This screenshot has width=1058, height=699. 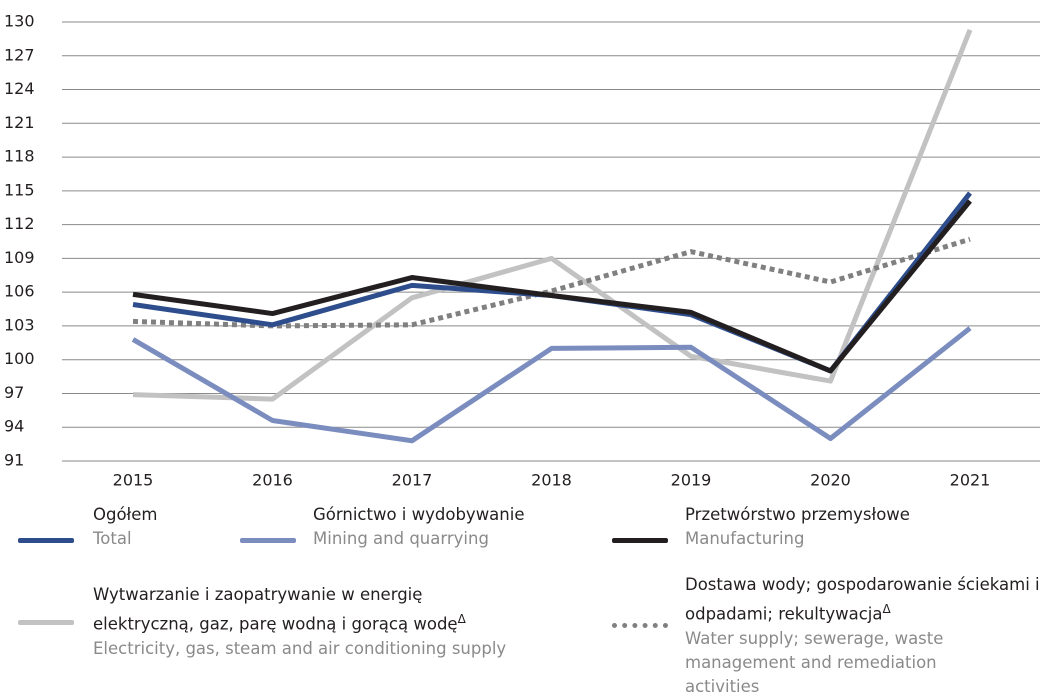 I want to click on legend-label-en: Mining and quarrying, so click(x=401, y=538).